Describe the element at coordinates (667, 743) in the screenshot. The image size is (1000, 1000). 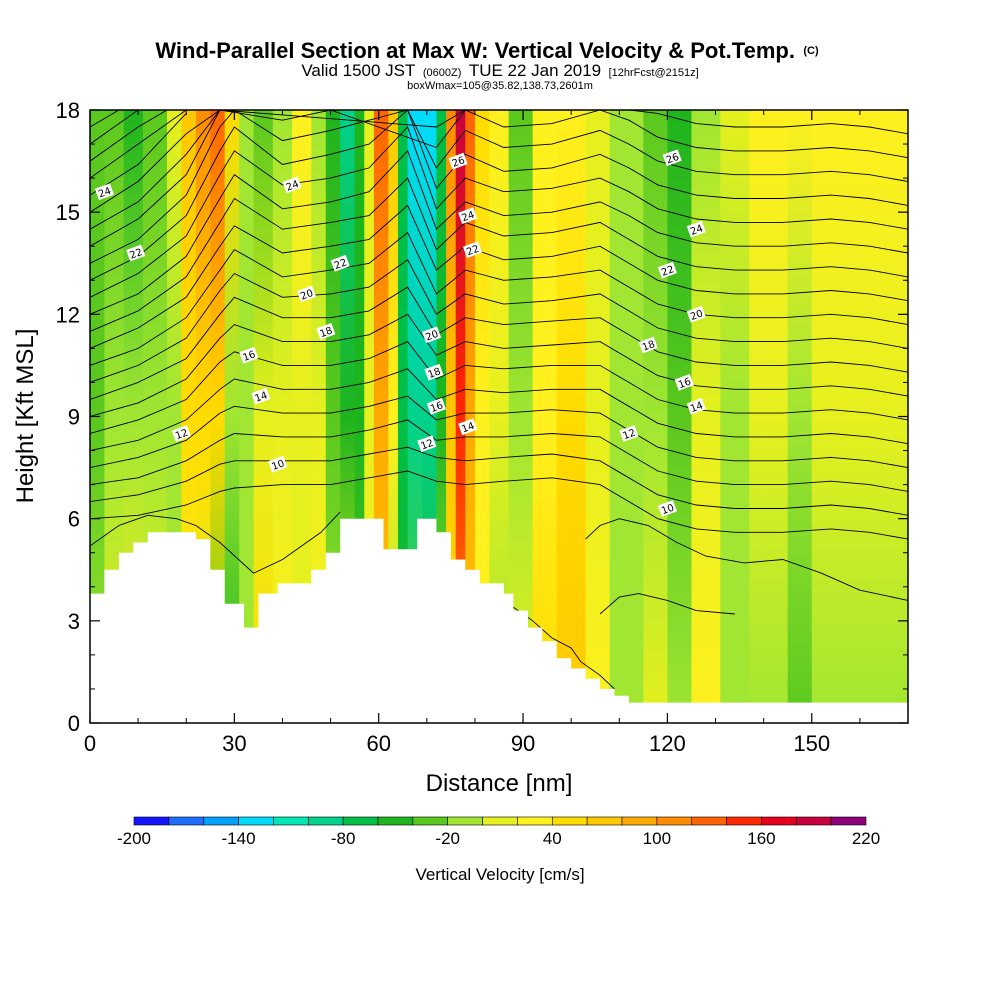
I see `x-tick-label: 120` at that location.